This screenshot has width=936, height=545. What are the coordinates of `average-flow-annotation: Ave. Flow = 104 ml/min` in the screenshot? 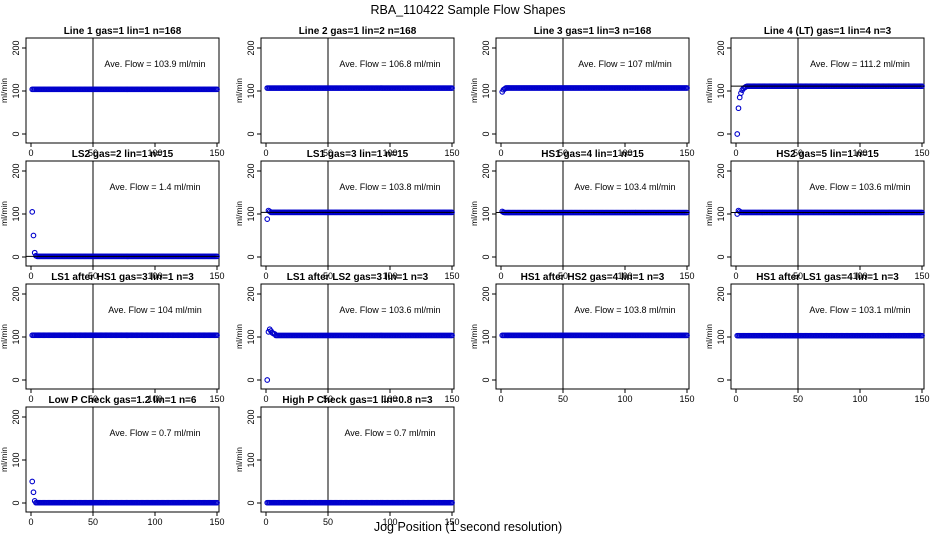 It's located at (155, 310).